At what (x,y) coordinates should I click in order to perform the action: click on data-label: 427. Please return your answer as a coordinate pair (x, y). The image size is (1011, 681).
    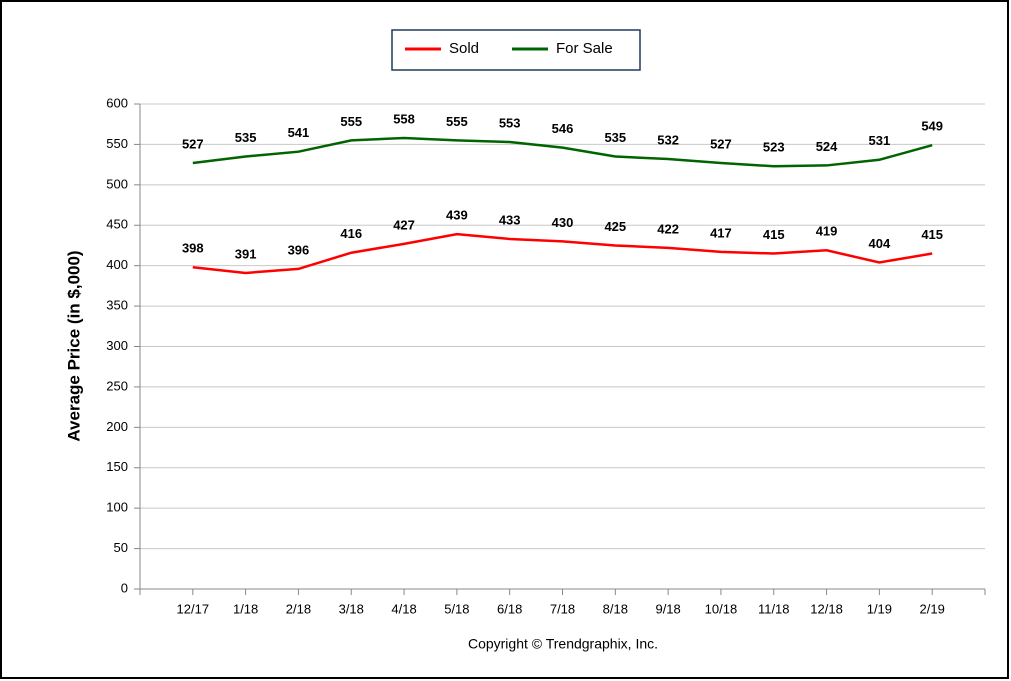
    Looking at the image, I should click on (404, 224).